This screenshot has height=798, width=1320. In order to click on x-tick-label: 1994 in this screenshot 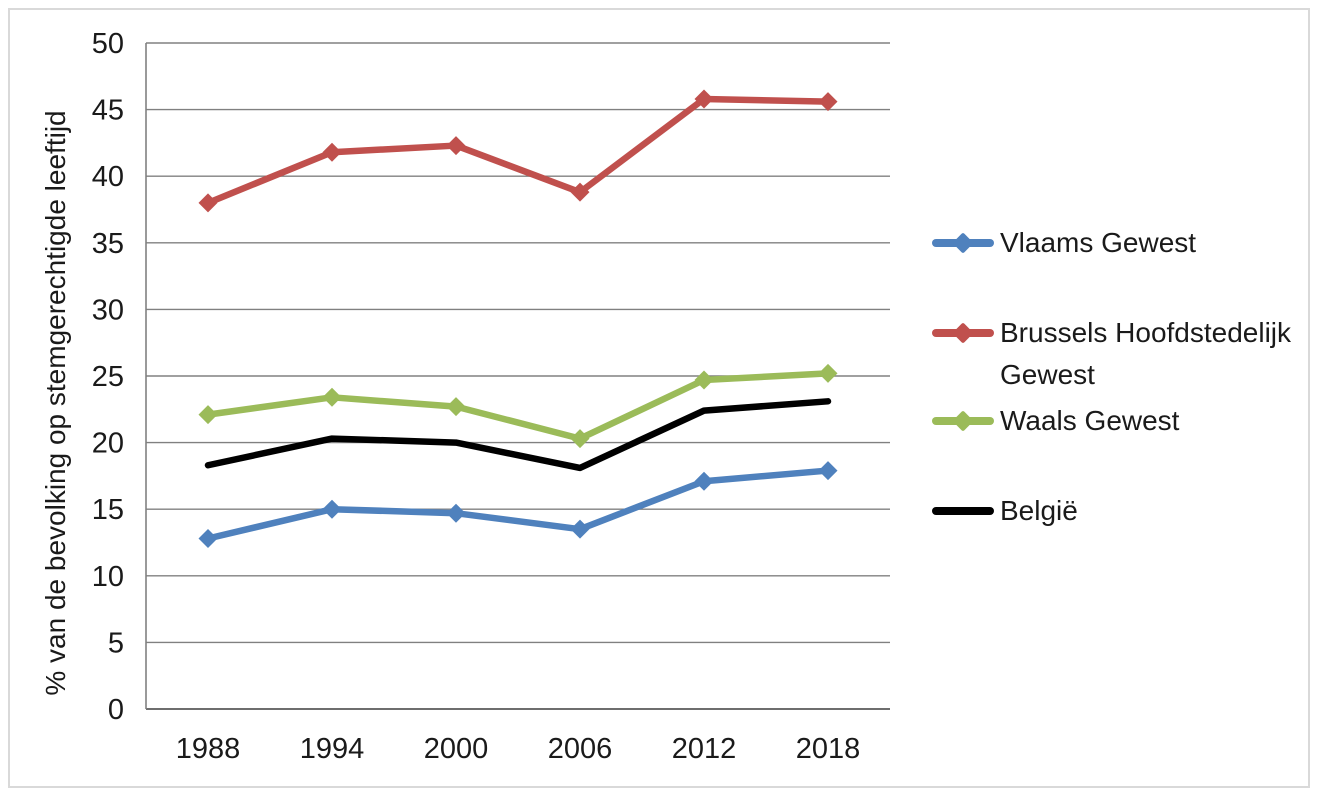, I will do `click(332, 749)`.